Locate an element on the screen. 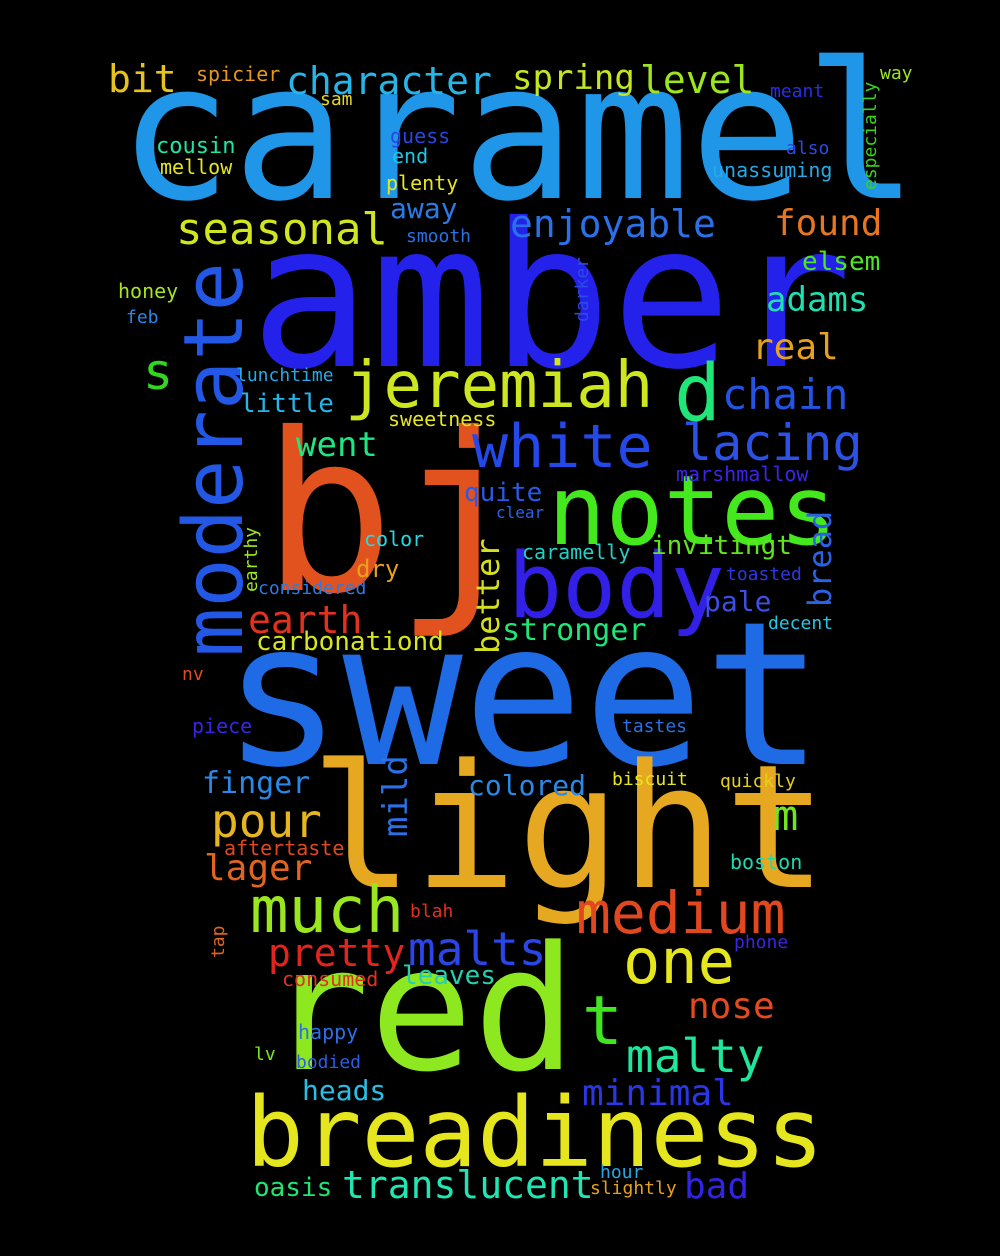 This screenshot has height=1256, width=1000. word-boston: boston is located at coordinates (766, 862).